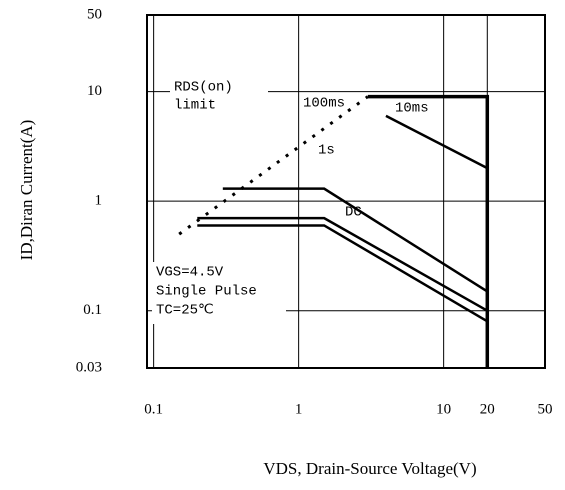  I want to click on condition-text: TC=25℃, so click(185, 311).